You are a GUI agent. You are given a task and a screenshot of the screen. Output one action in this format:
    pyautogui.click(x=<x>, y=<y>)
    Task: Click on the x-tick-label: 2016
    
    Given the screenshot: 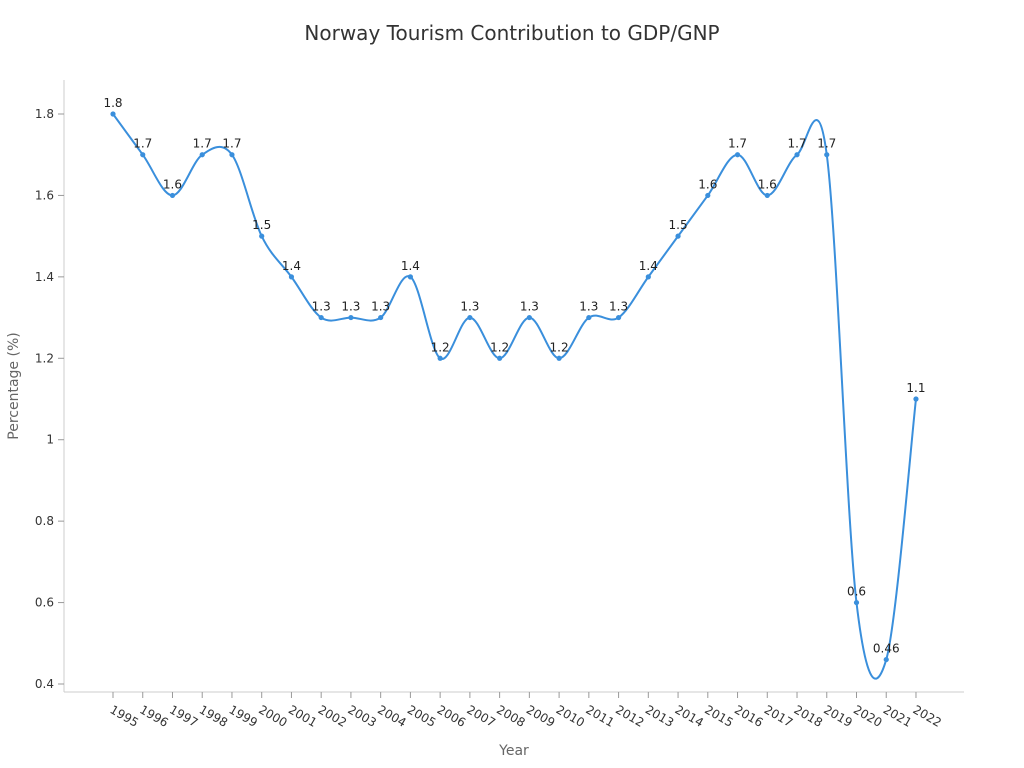 What is the action you would take?
    pyautogui.click(x=748, y=715)
    